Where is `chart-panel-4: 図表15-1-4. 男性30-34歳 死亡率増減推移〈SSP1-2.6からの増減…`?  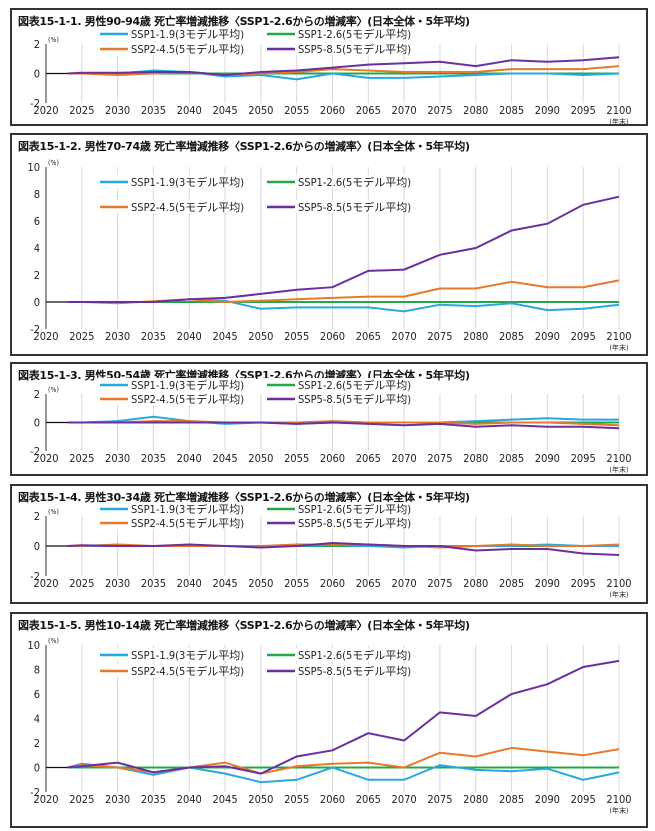 chart-panel-4: 図表15-1-4. 男性30-34歳 死亡率増減推移〈SSP1-2.6からの増減… is located at coordinates (329, 544).